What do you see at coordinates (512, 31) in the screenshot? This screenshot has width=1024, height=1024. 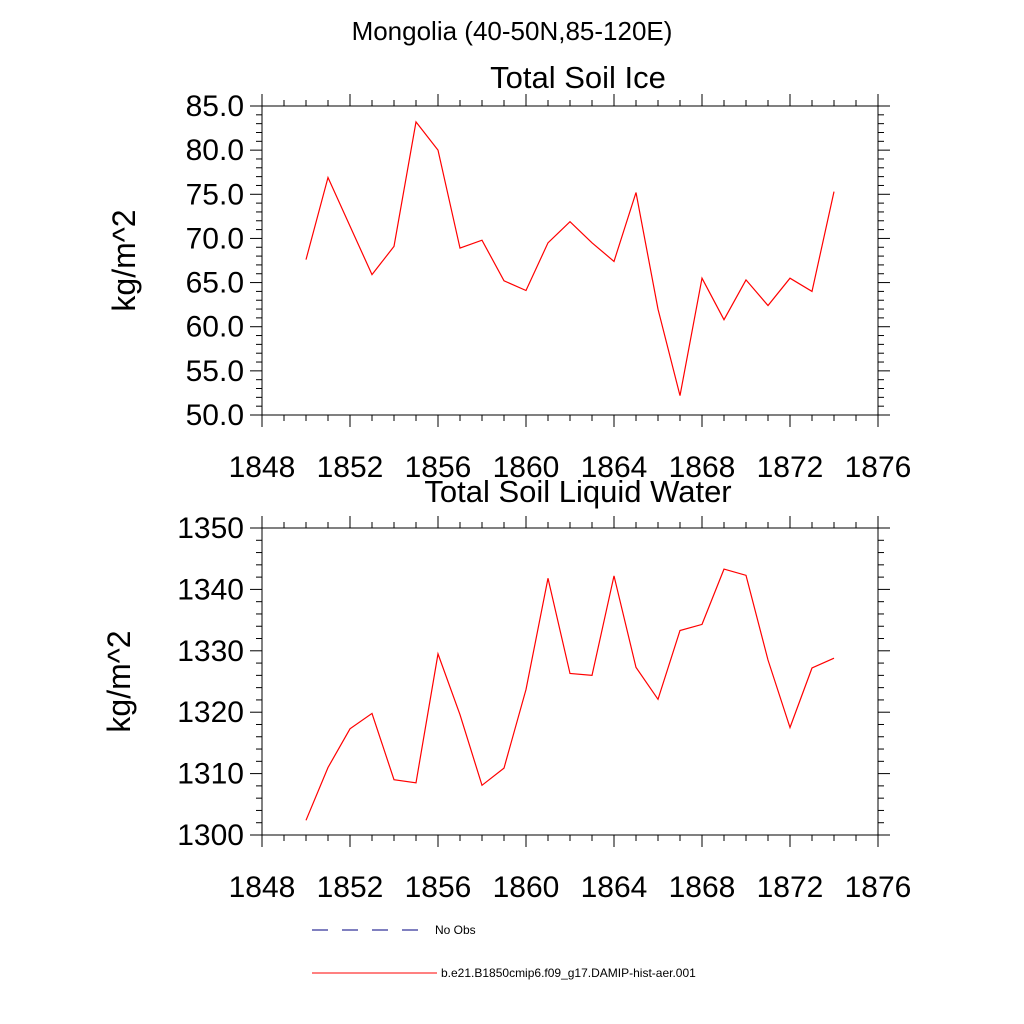 I see `figure-suptitle: Mongolia (40-50N,85-120E)` at bounding box center [512, 31].